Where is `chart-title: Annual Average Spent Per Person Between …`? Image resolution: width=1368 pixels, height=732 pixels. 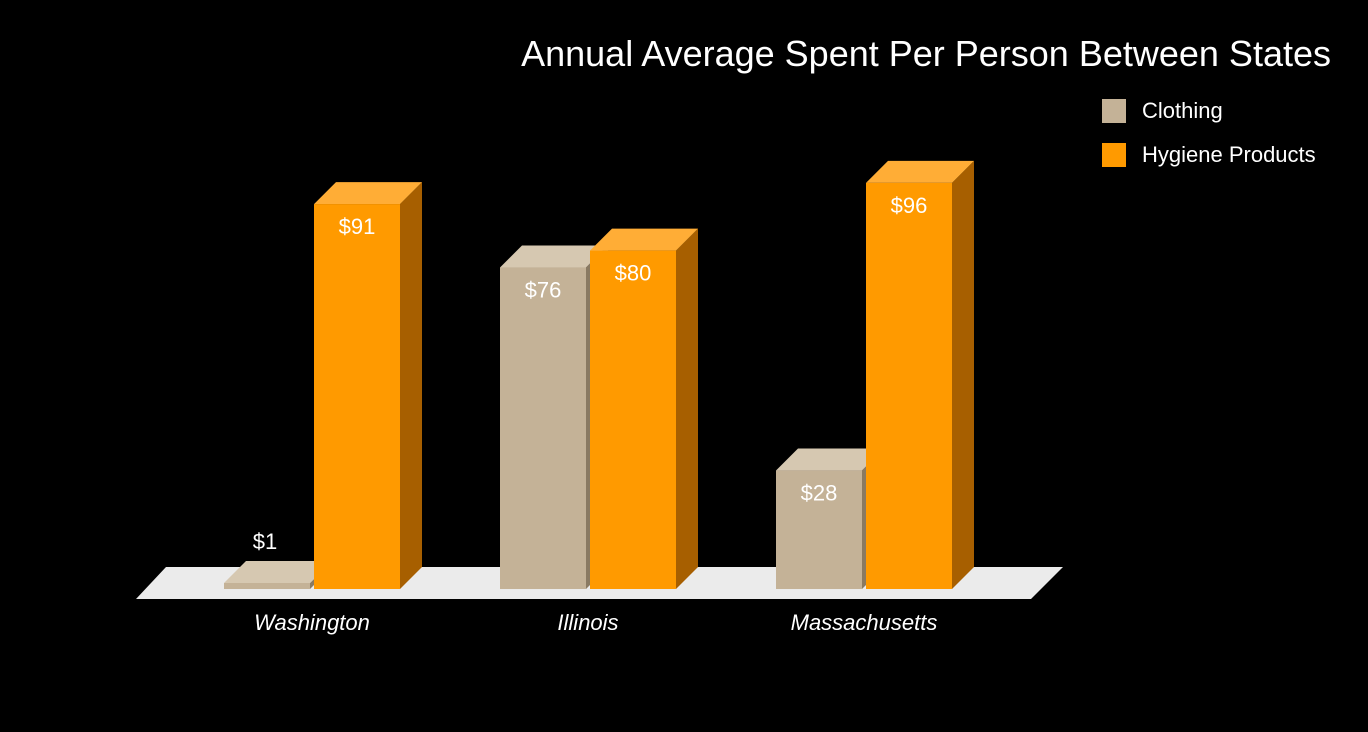
chart-title: Annual Average Spent Per Person Between … is located at coordinates (926, 53).